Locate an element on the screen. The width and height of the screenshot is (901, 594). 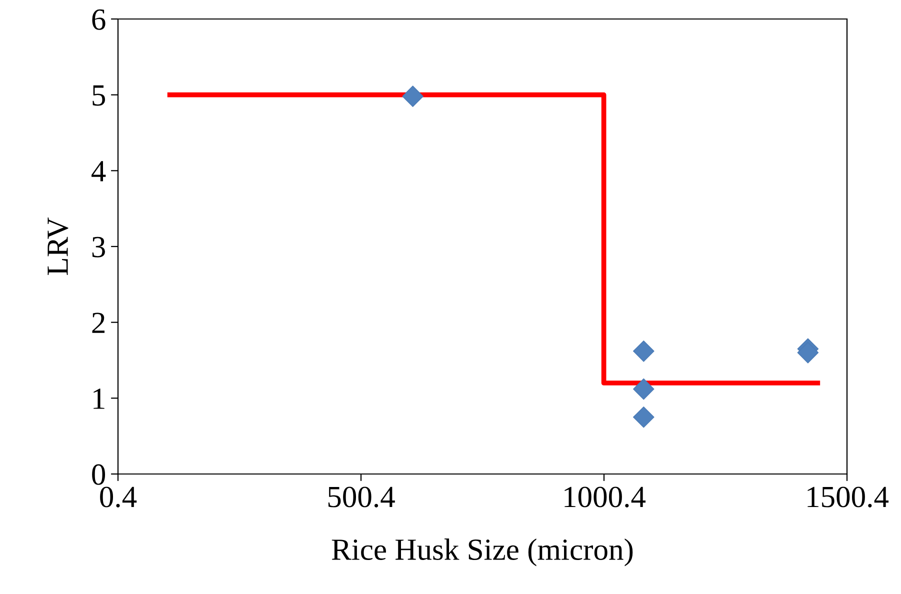
x-tick-label: 500.4 is located at coordinates (361, 497).